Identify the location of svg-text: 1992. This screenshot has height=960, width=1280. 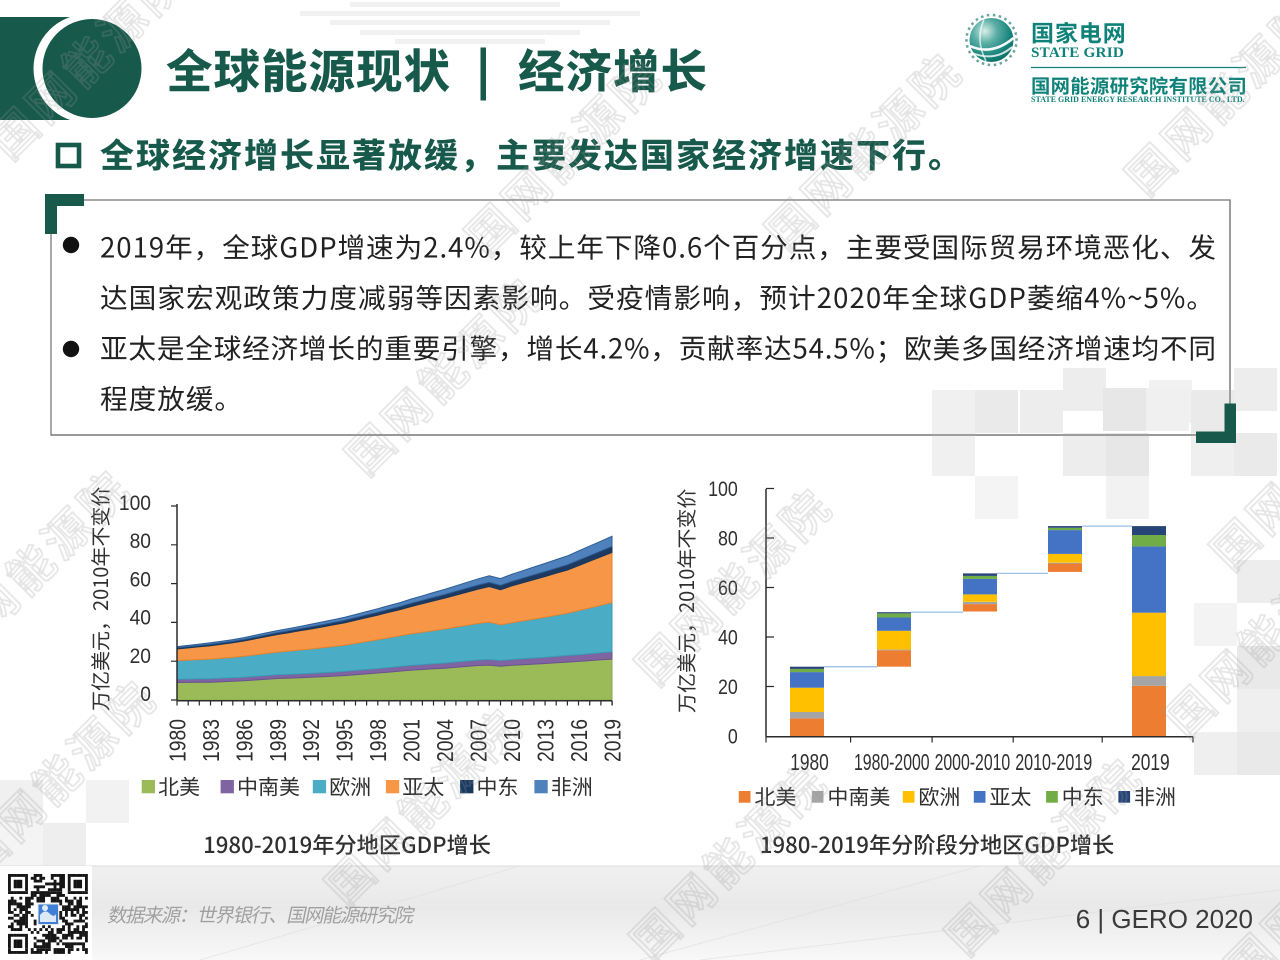
(311, 740).